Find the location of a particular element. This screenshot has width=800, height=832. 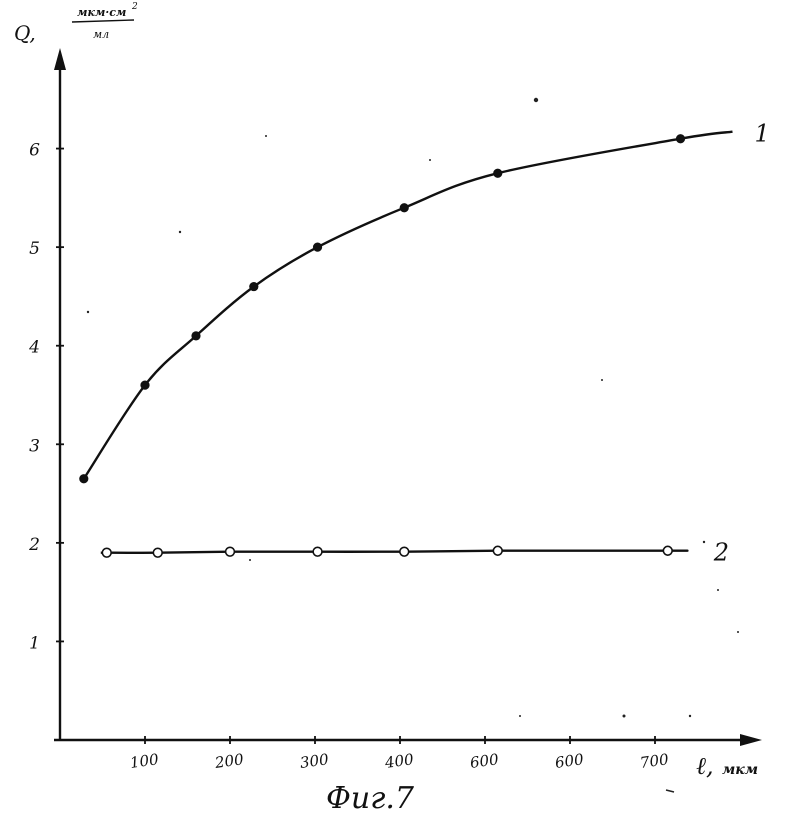

y-axis-unit-fraction-bar is located at coordinates (103, 21).